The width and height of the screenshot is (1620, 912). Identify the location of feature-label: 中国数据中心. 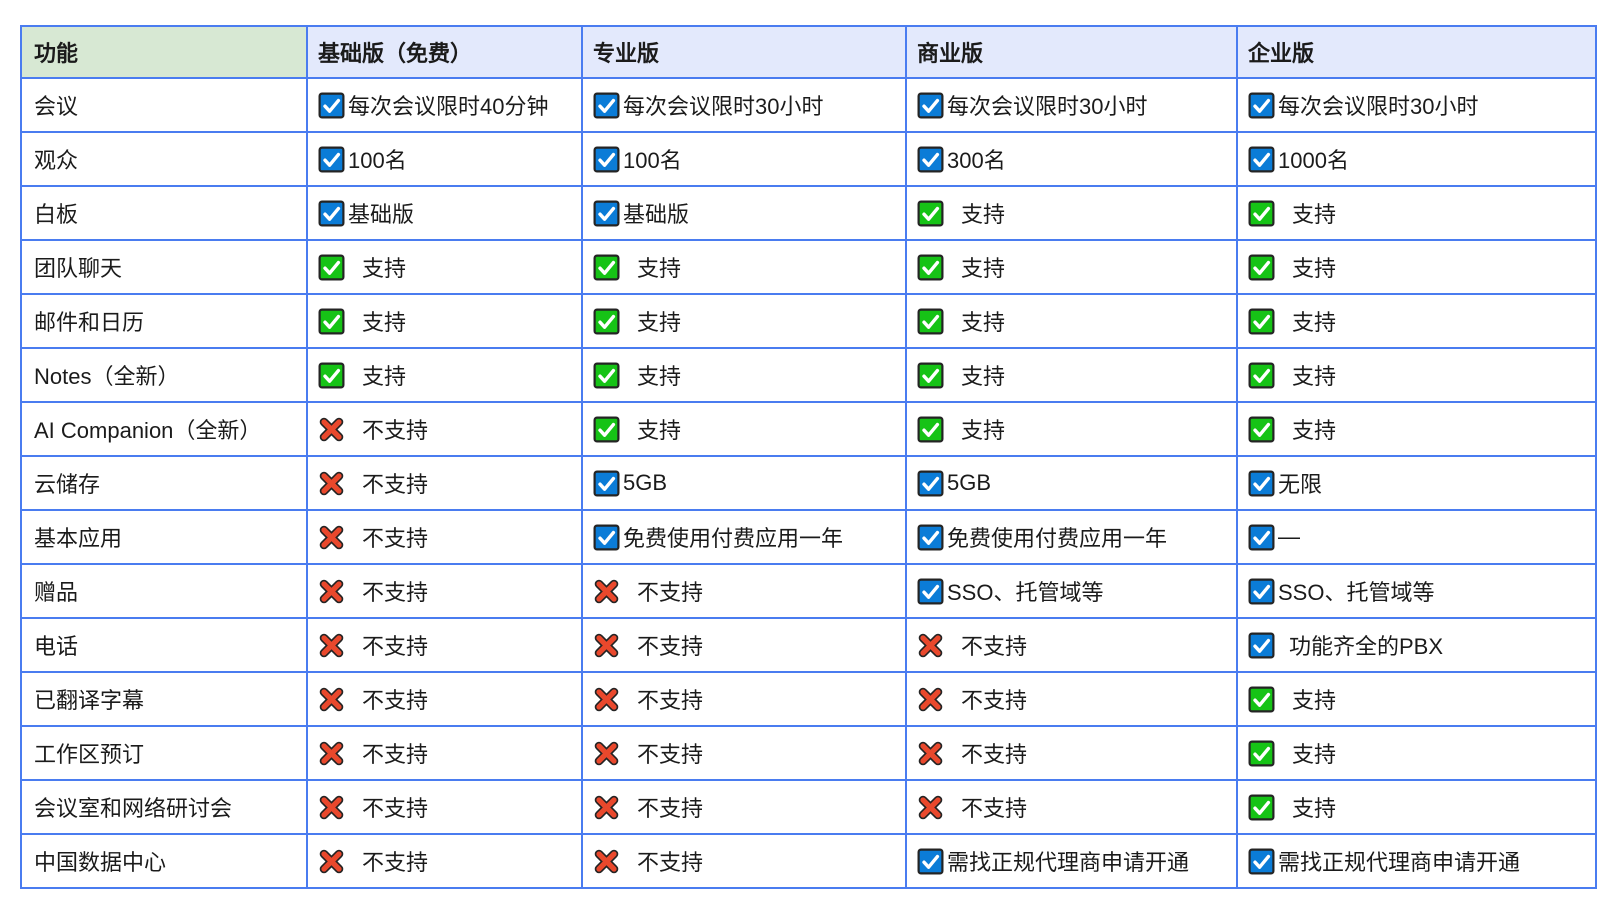
(164, 861).